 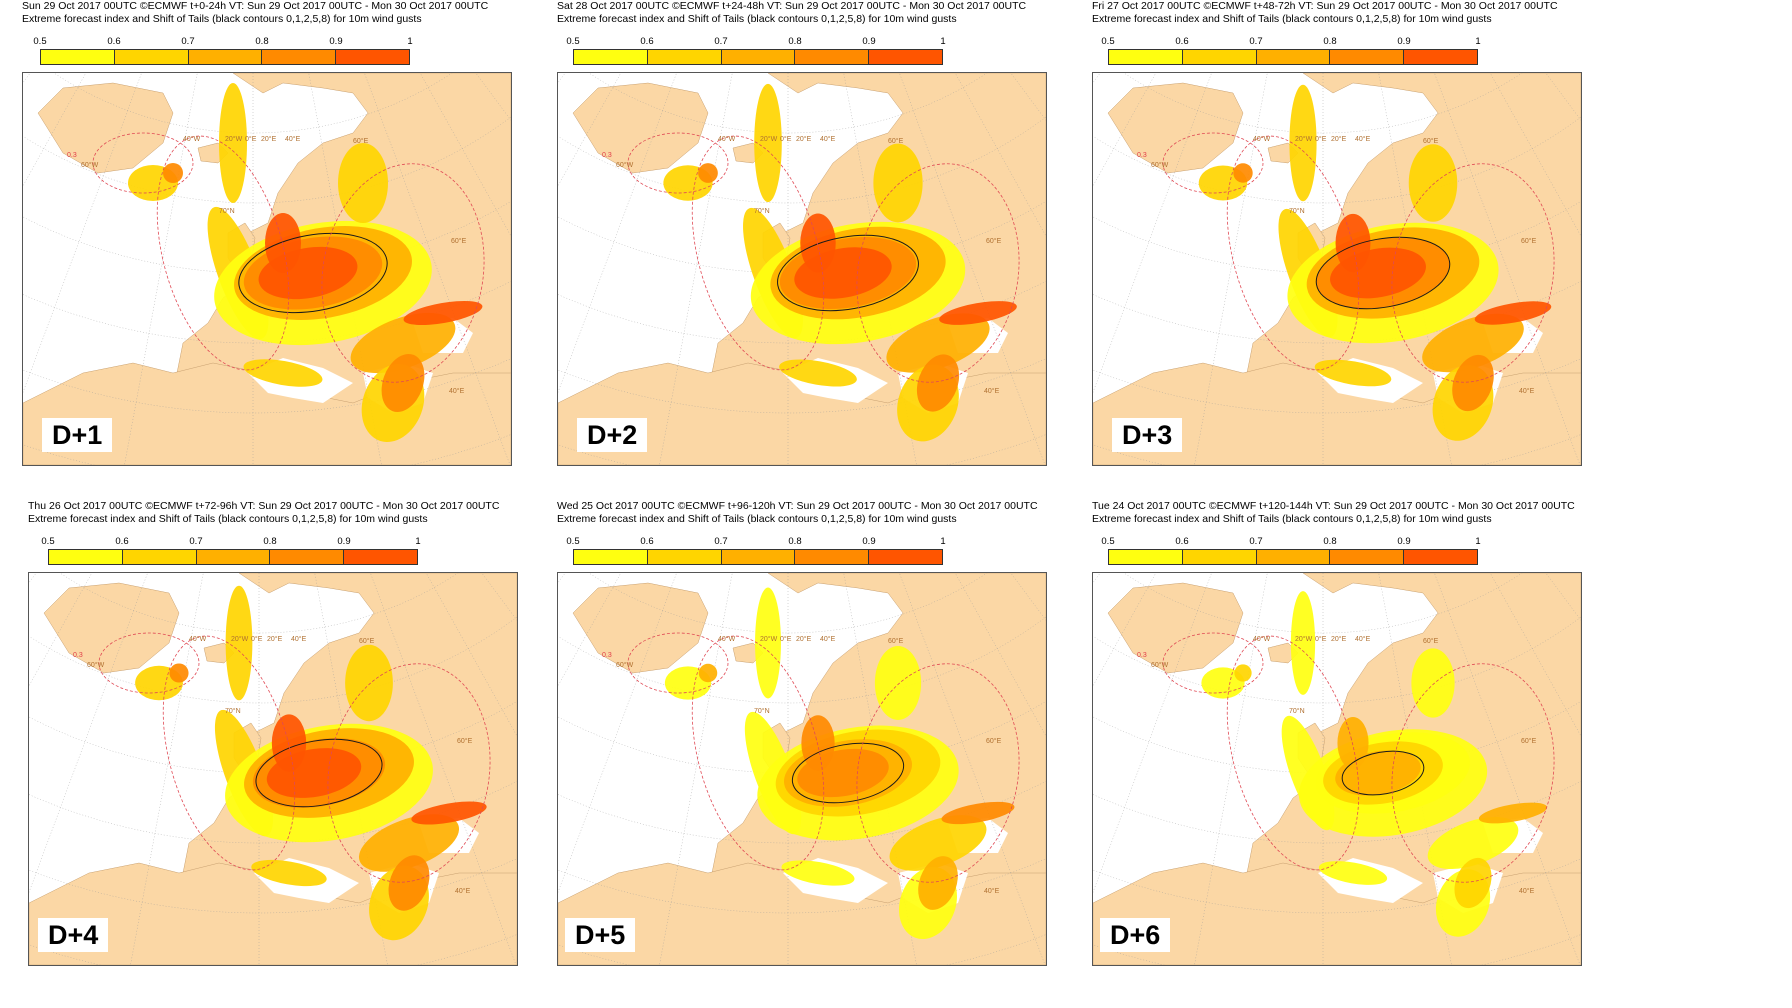 I want to click on graticule-label: 20°E, so click(x=269, y=139).